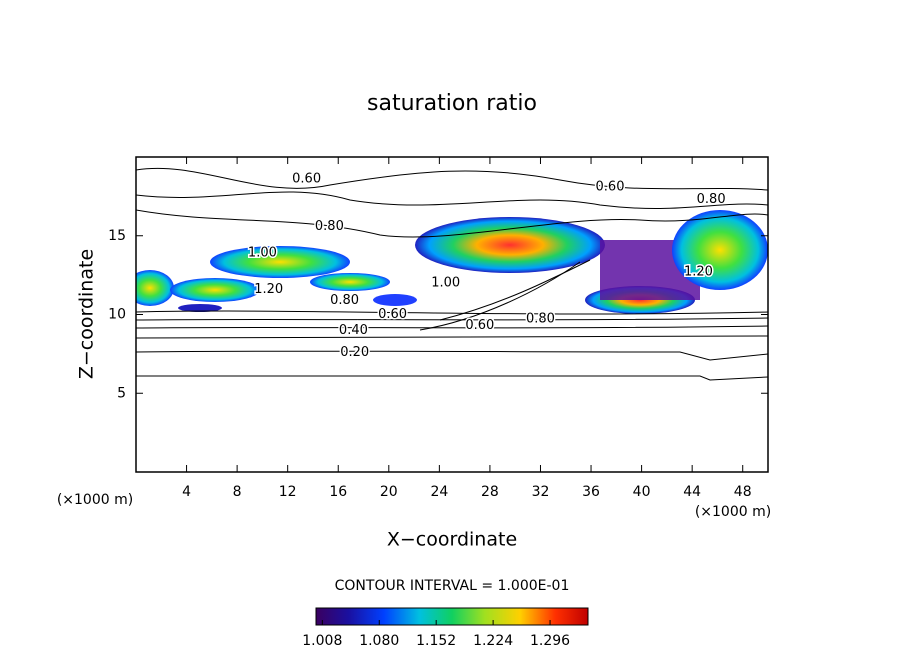 The height and width of the screenshot is (654, 904). I want to click on colorbar, so click(452, 616).